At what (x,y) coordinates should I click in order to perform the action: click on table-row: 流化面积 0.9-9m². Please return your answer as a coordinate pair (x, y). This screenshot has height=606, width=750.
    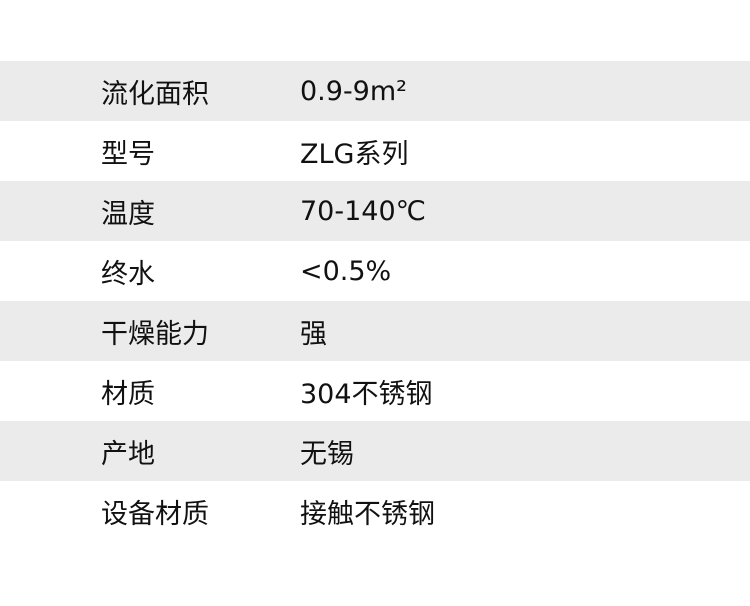
    Looking at the image, I should click on (375, 91).